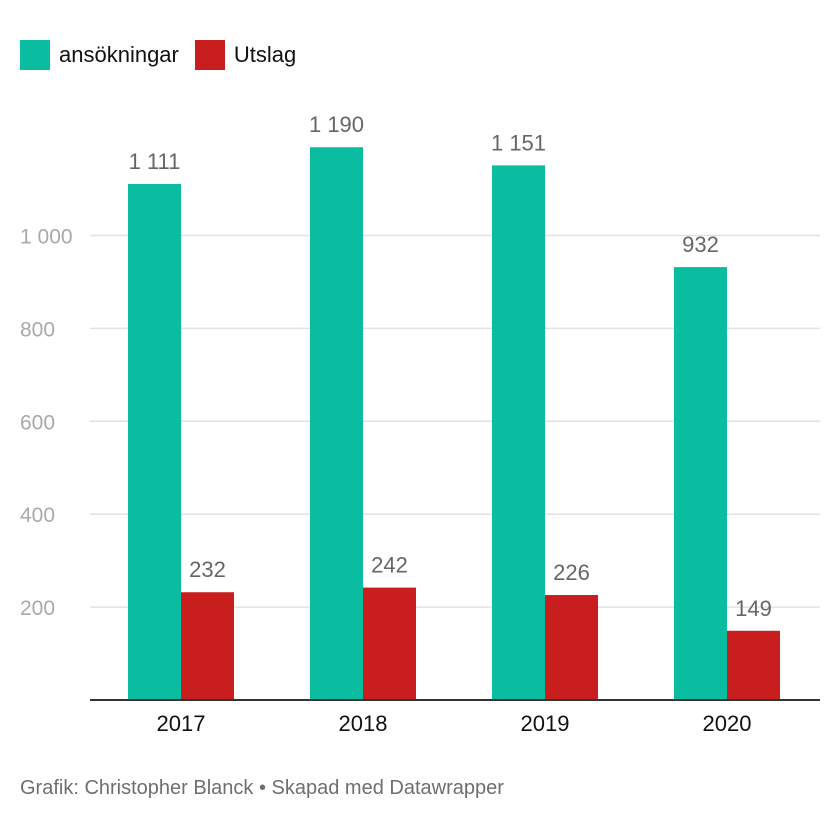 This screenshot has height=840, width=840. Describe the element at coordinates (571, 572) in the screenshot. I see `data-label: 226` at that location.